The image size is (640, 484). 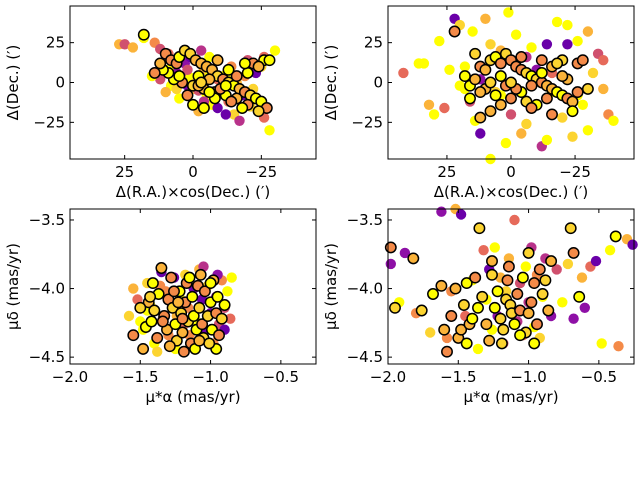 What do you see at coordinates (262, 172) in the screenshot?
I see `x-tick-label: −25` at bounding box center [262, 172].